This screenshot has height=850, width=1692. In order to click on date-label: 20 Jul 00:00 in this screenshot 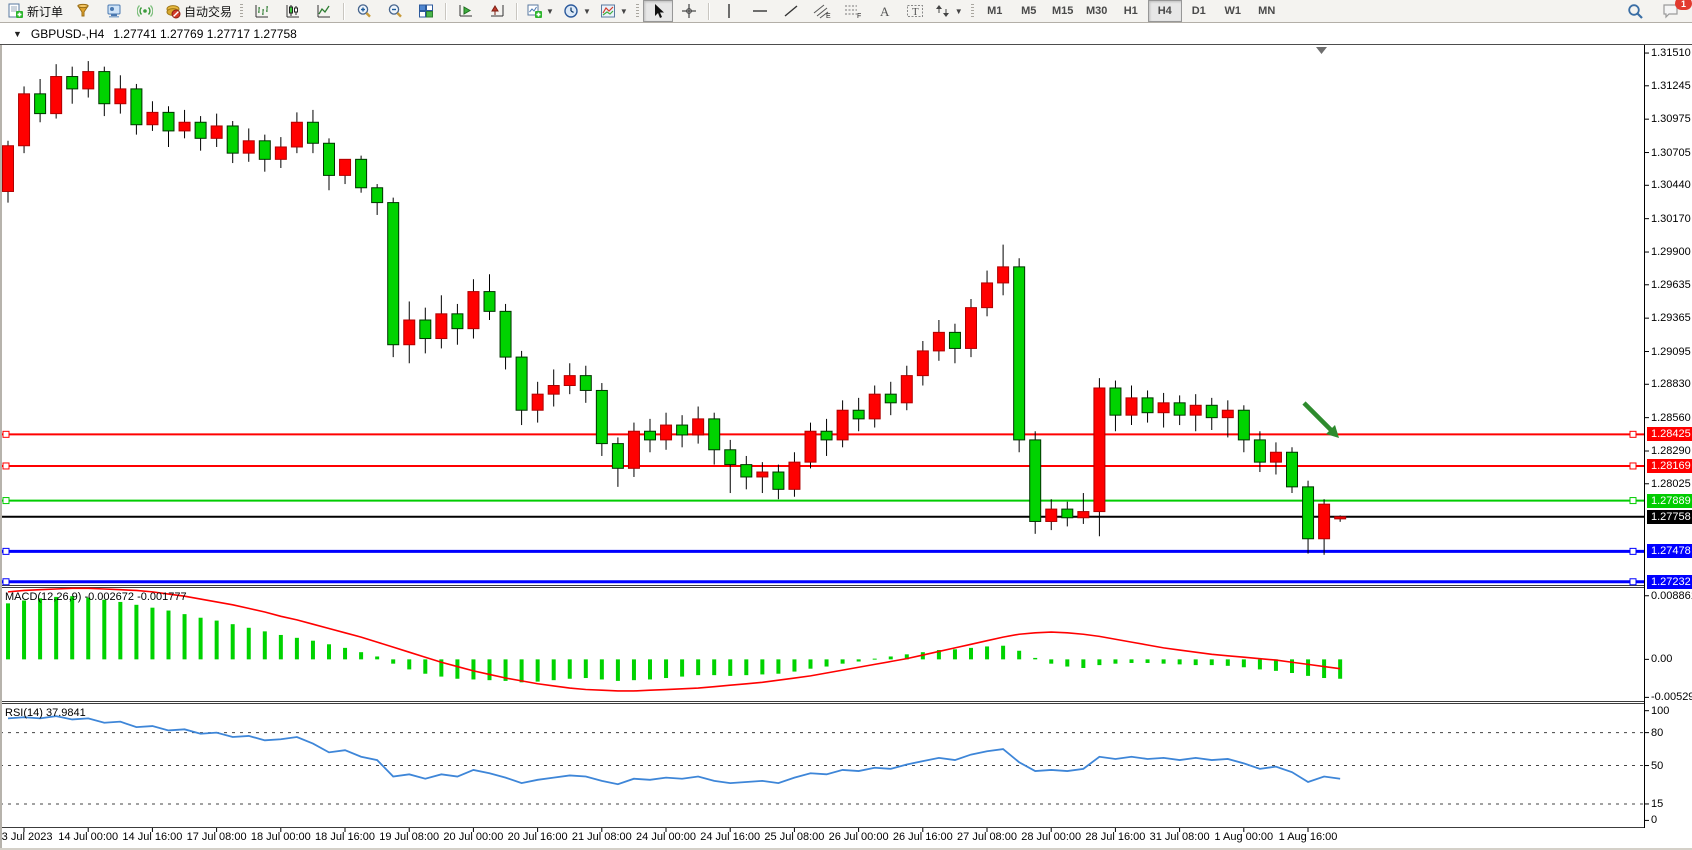, I will do `click(473, 837)`.